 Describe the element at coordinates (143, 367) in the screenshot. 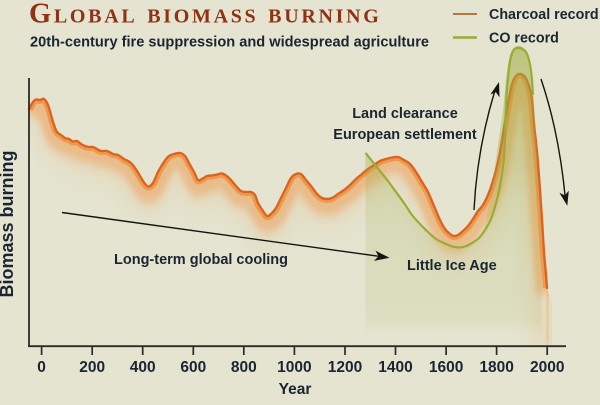

I see `svg-text: 400` at that location.